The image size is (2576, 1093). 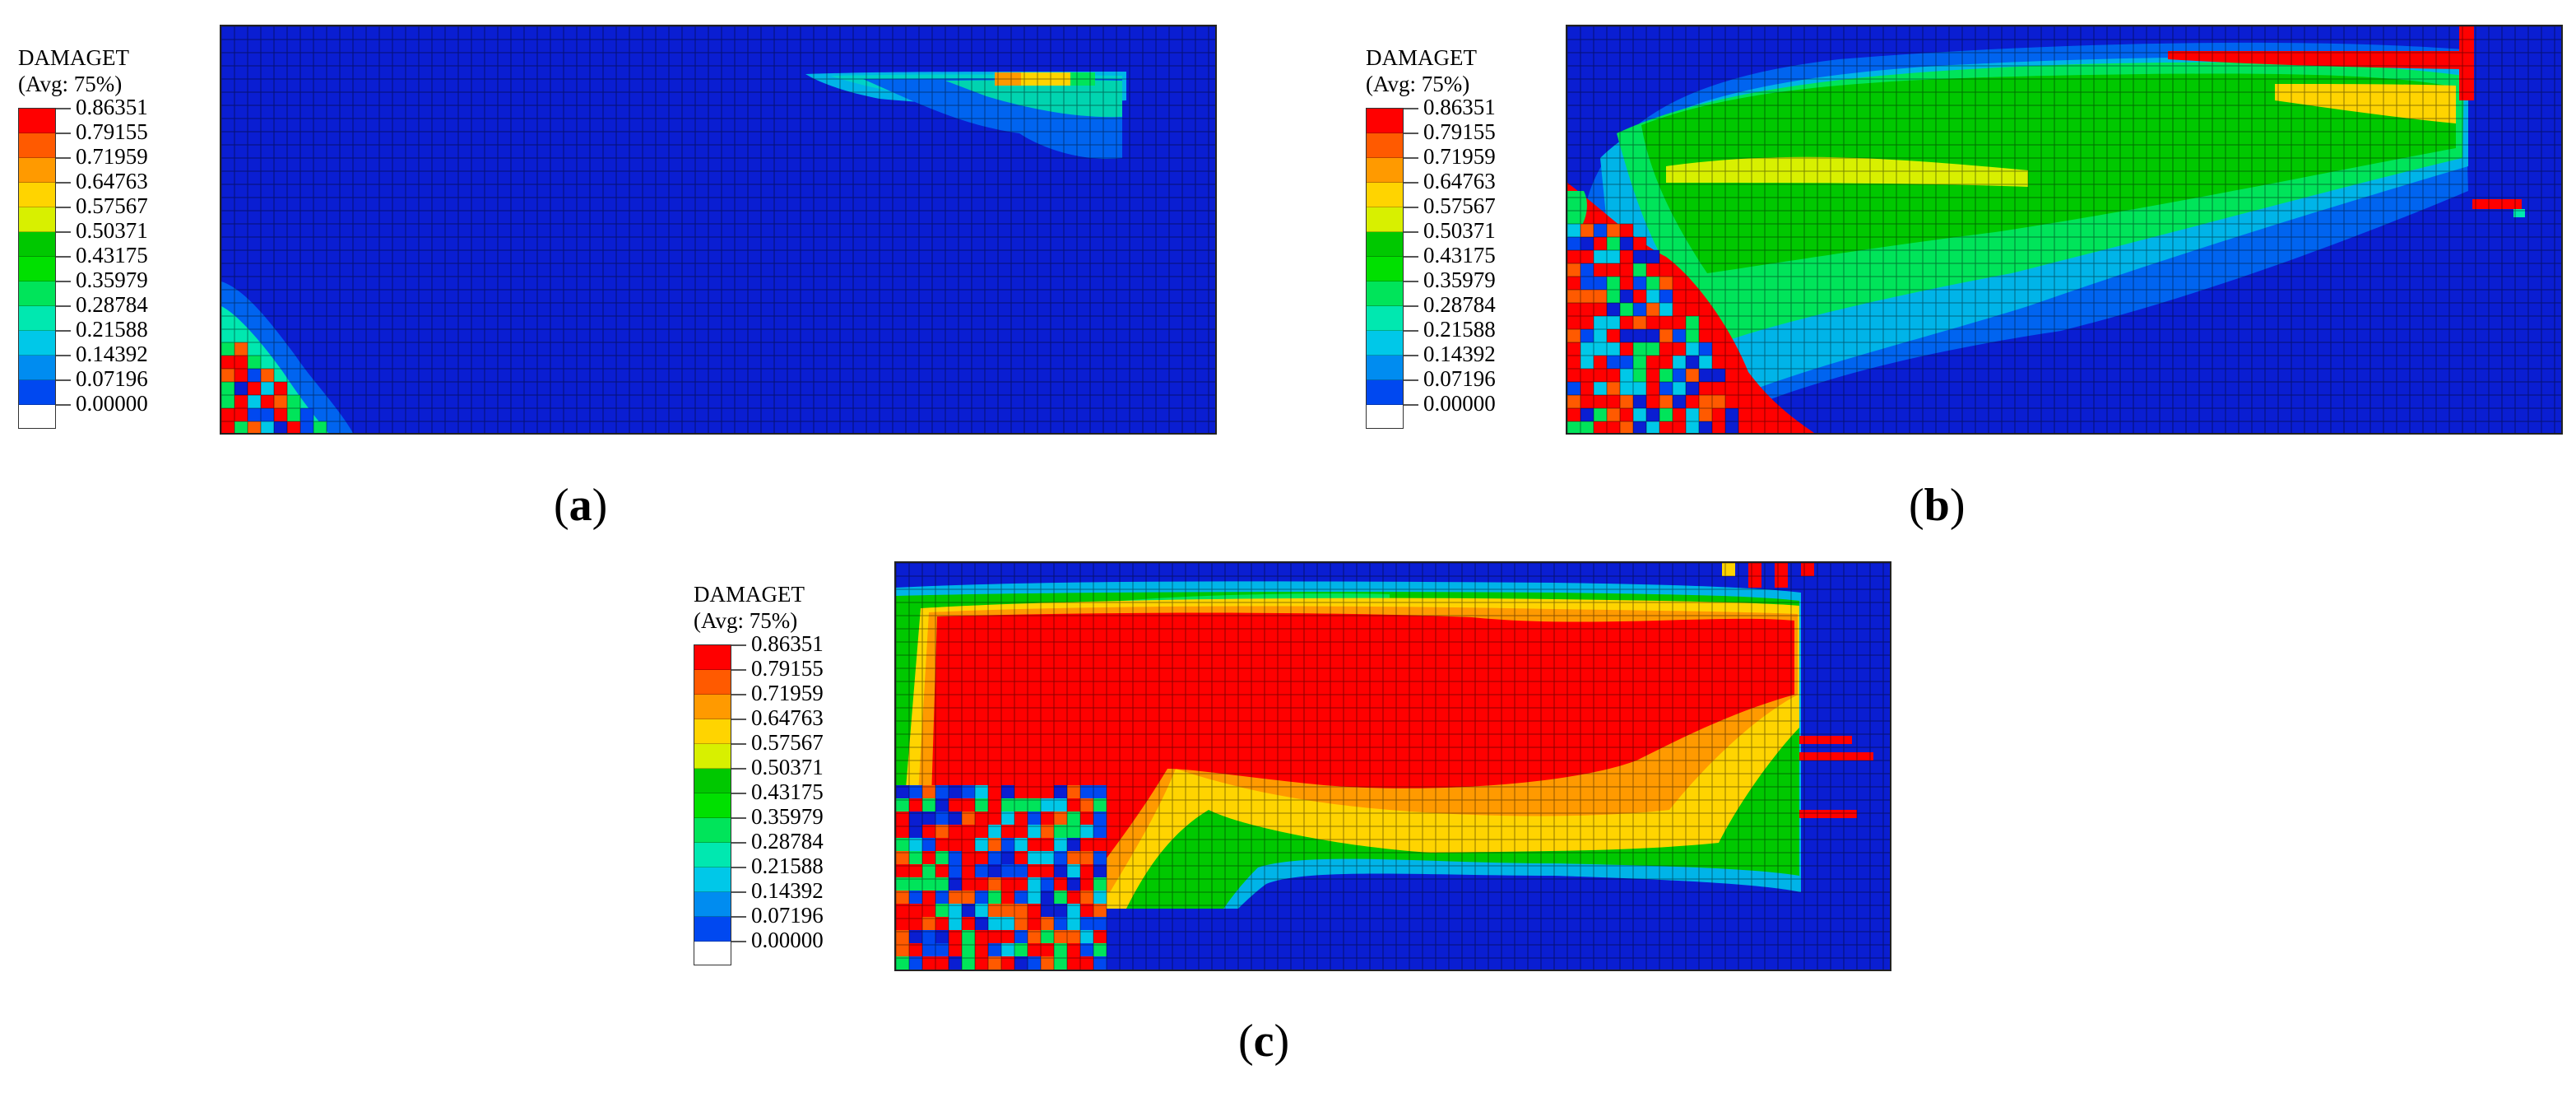 I want to click on caption-close: ), so click(x=1282, y=1042).